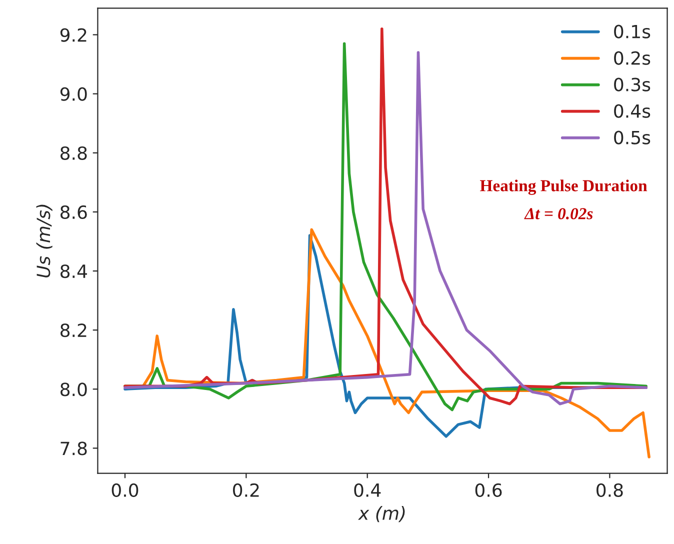  What do you see at coordinates (73, 449) in the screenshot?
I see `y-tick-label: 7.8` at bounding box center [73, 449].